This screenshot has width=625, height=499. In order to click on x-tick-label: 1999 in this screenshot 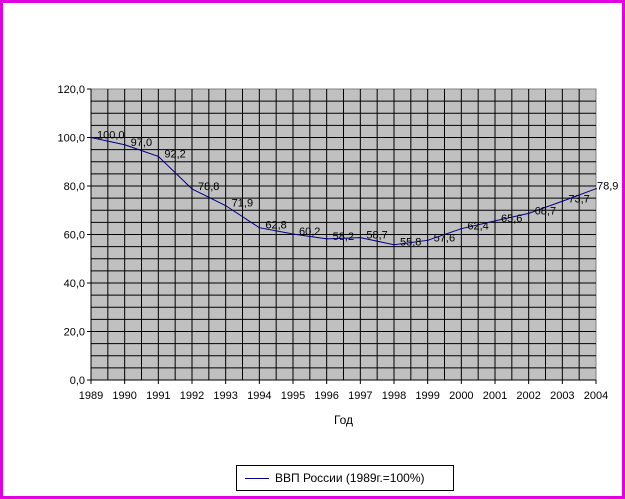, I will do `click(427, 396)`.